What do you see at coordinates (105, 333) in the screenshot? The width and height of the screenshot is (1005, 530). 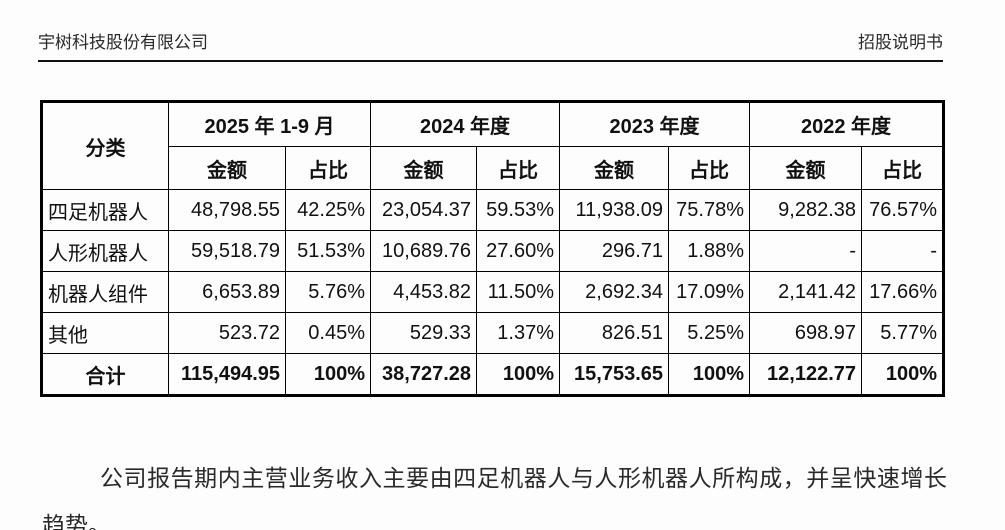 I see `row-label: 其他` at bounding box center [105, 333].